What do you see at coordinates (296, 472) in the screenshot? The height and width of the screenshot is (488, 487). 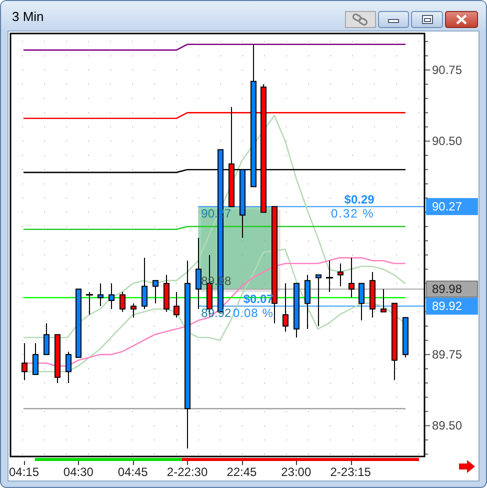 I see `x-tick-label: 23:00` at bounding box center [296, 472].